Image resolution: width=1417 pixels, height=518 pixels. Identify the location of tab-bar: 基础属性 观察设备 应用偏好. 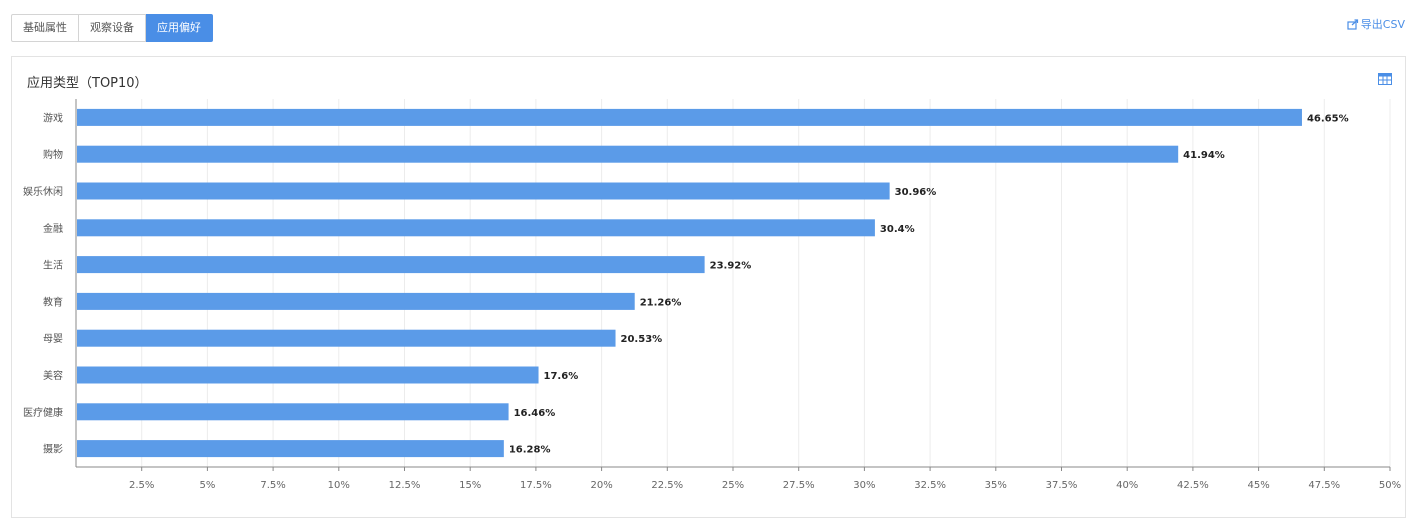
(112, 28).